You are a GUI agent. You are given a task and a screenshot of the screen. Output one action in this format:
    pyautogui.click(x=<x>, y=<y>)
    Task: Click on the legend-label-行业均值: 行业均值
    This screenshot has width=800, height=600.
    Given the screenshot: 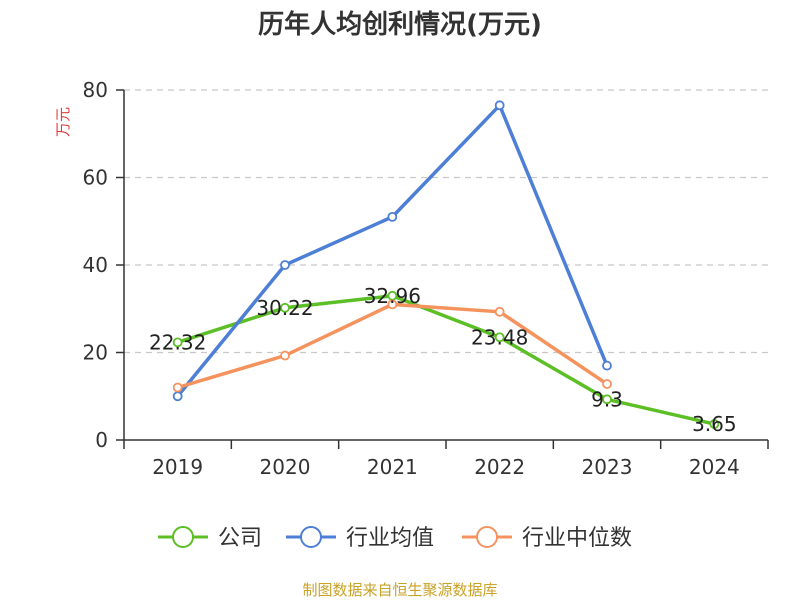 What is the action you would take?
    pyautogui.click(x=390, y=538)
    